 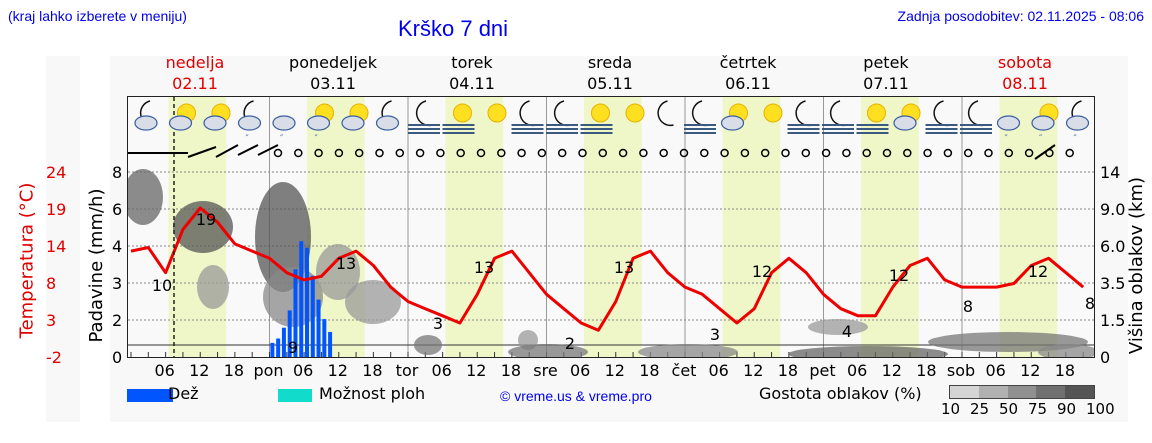 I want to click on density-tick: 10, so click(x=951, y=409).